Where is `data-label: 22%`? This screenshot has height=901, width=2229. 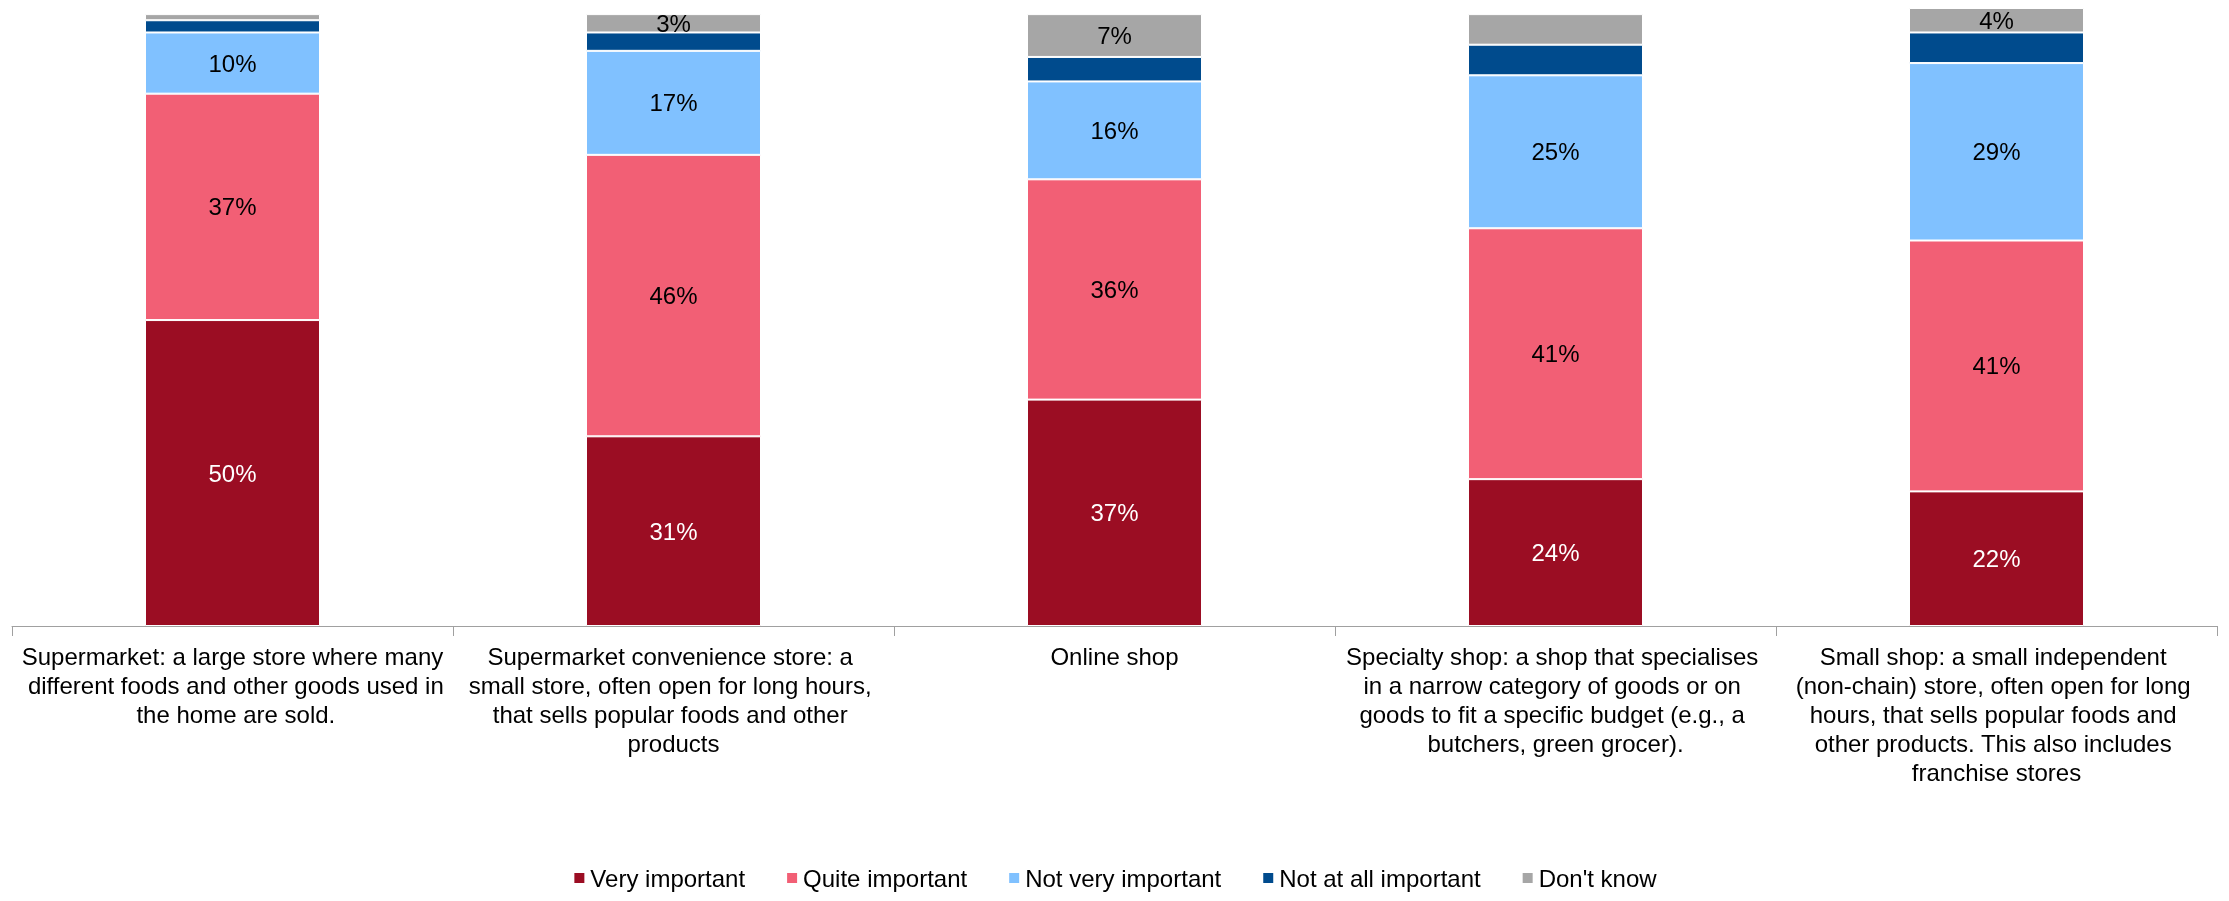
data-label: 22% is located at coordinates (1996, 559).